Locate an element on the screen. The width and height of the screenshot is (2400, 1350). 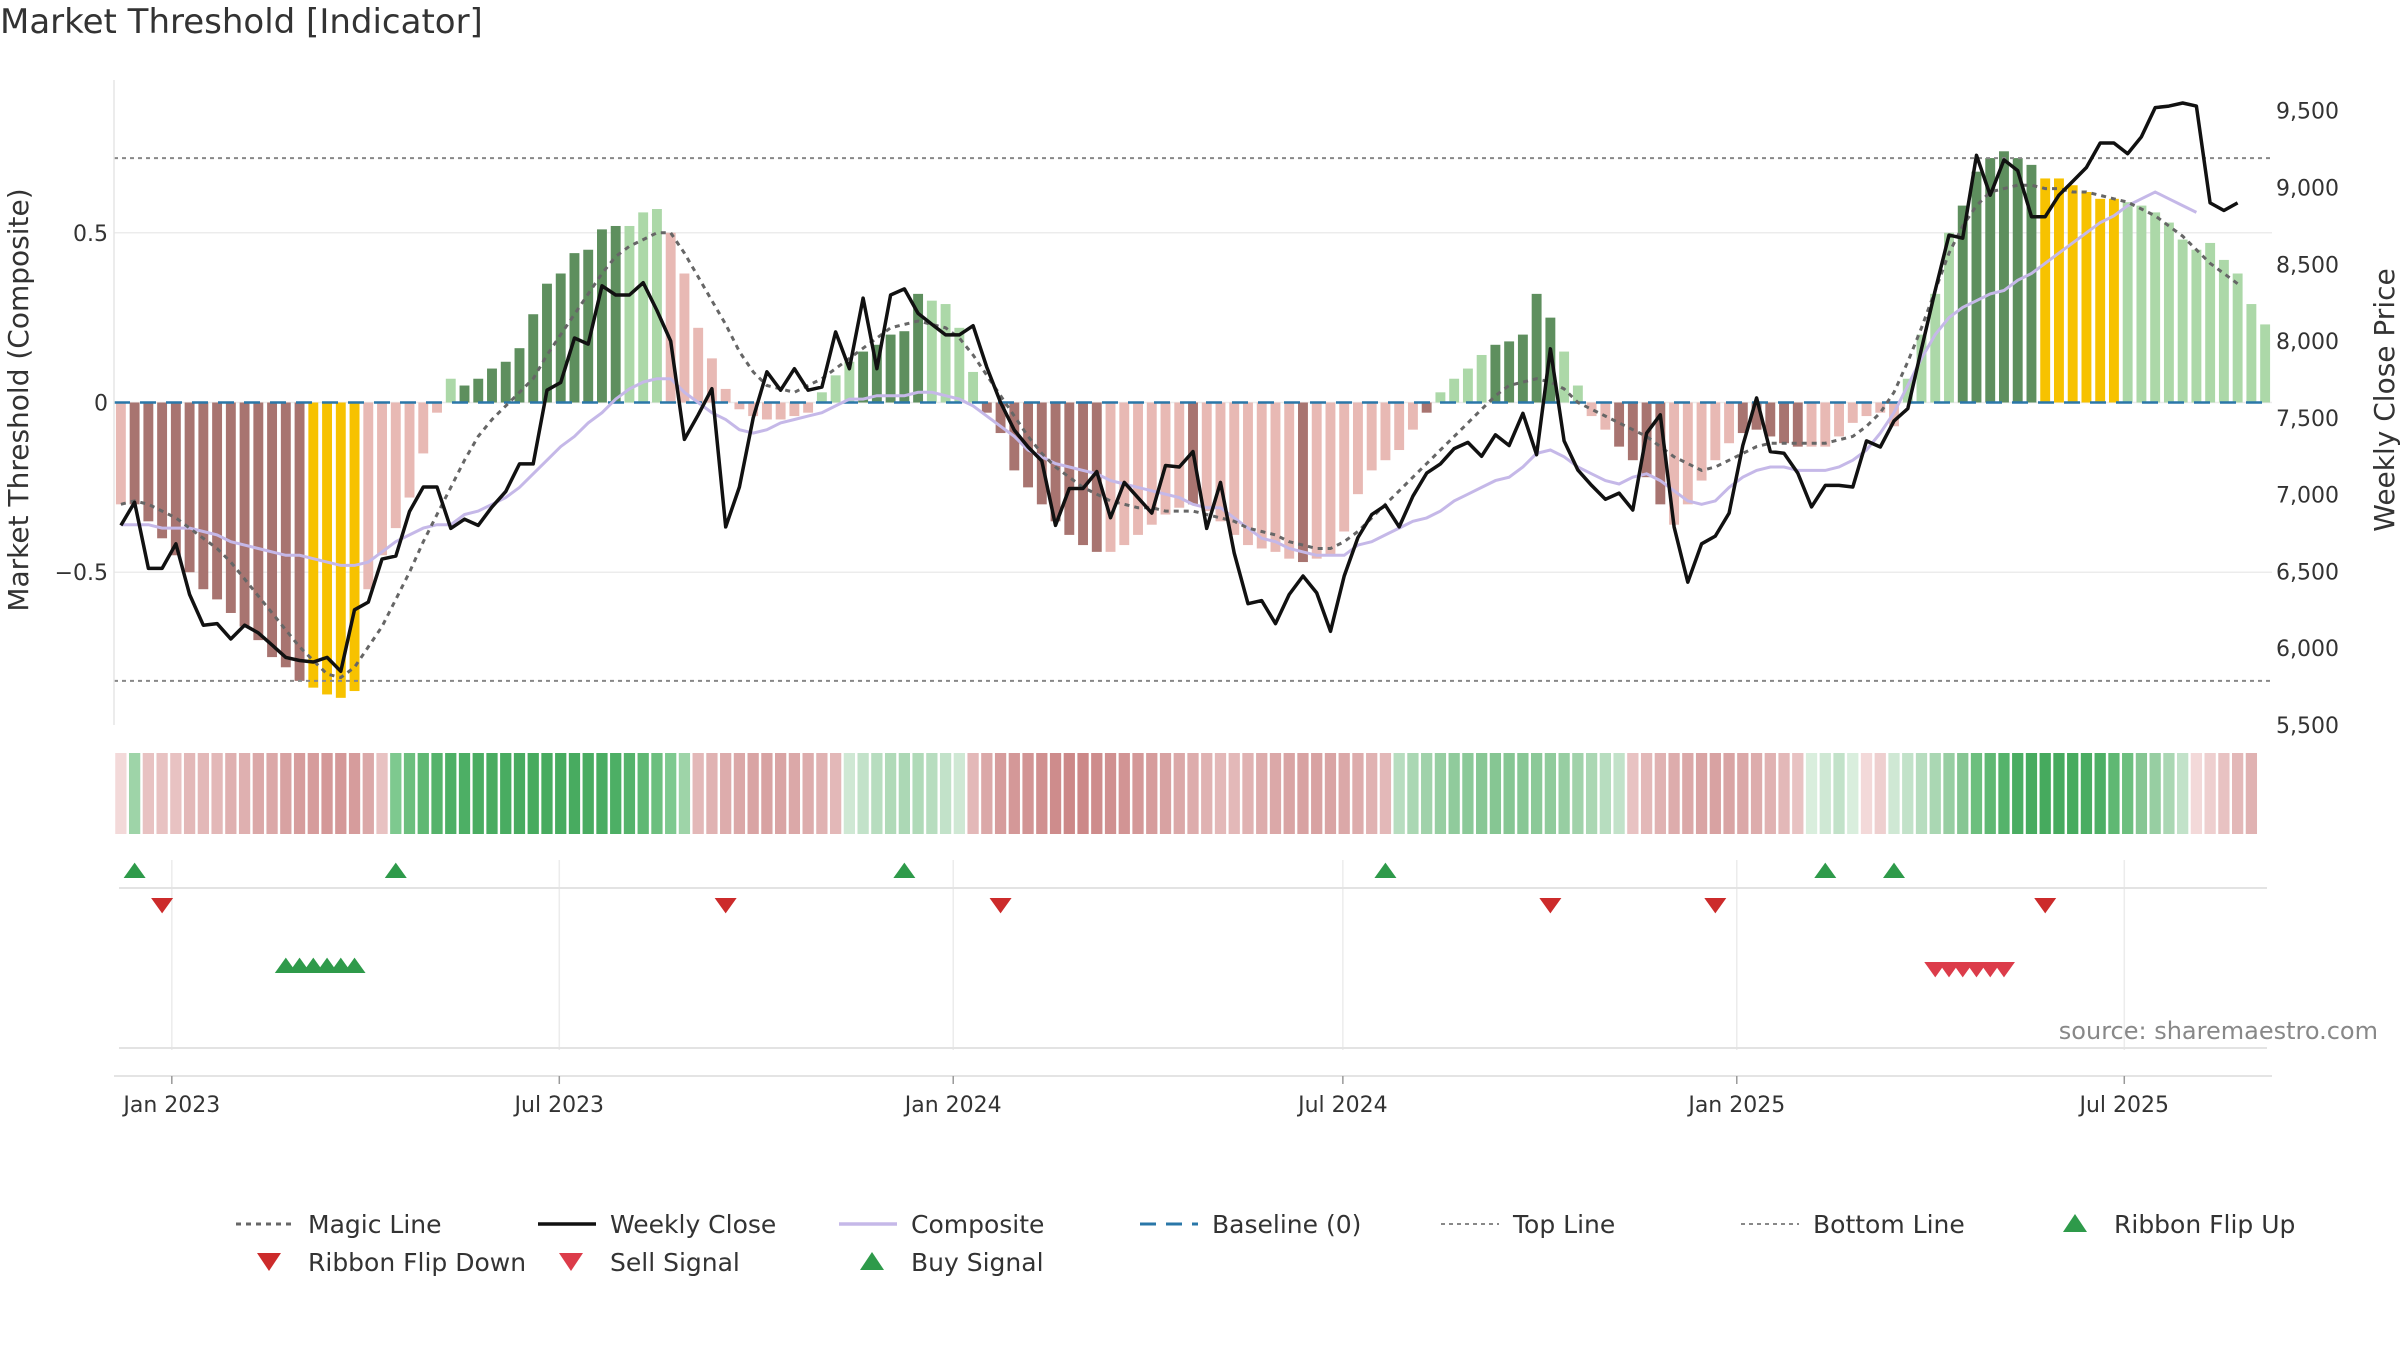
legend-swatch is located at coordinates (872, 1261).